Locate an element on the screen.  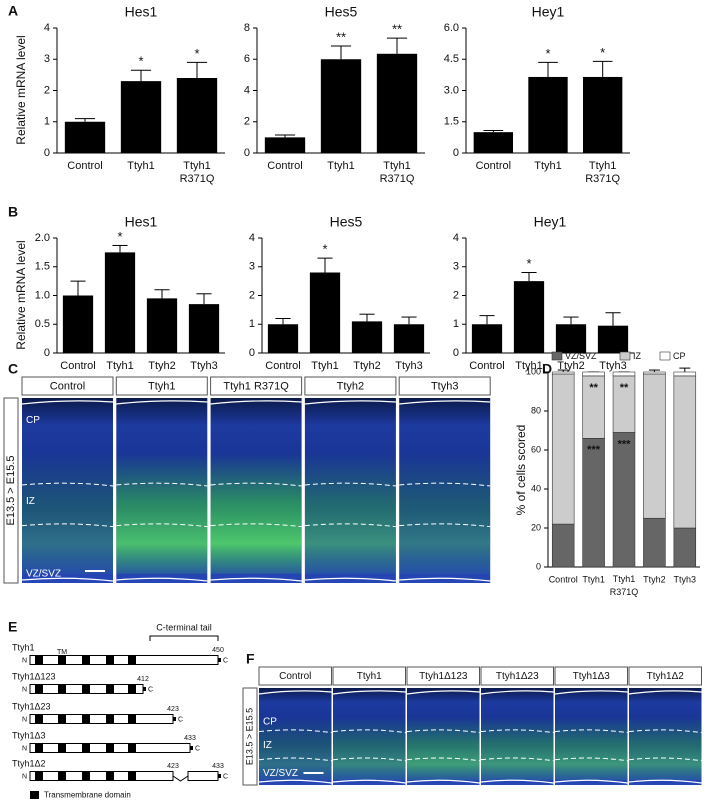
image-header-label: Ttyh1 is located at coordinates (369, 676).